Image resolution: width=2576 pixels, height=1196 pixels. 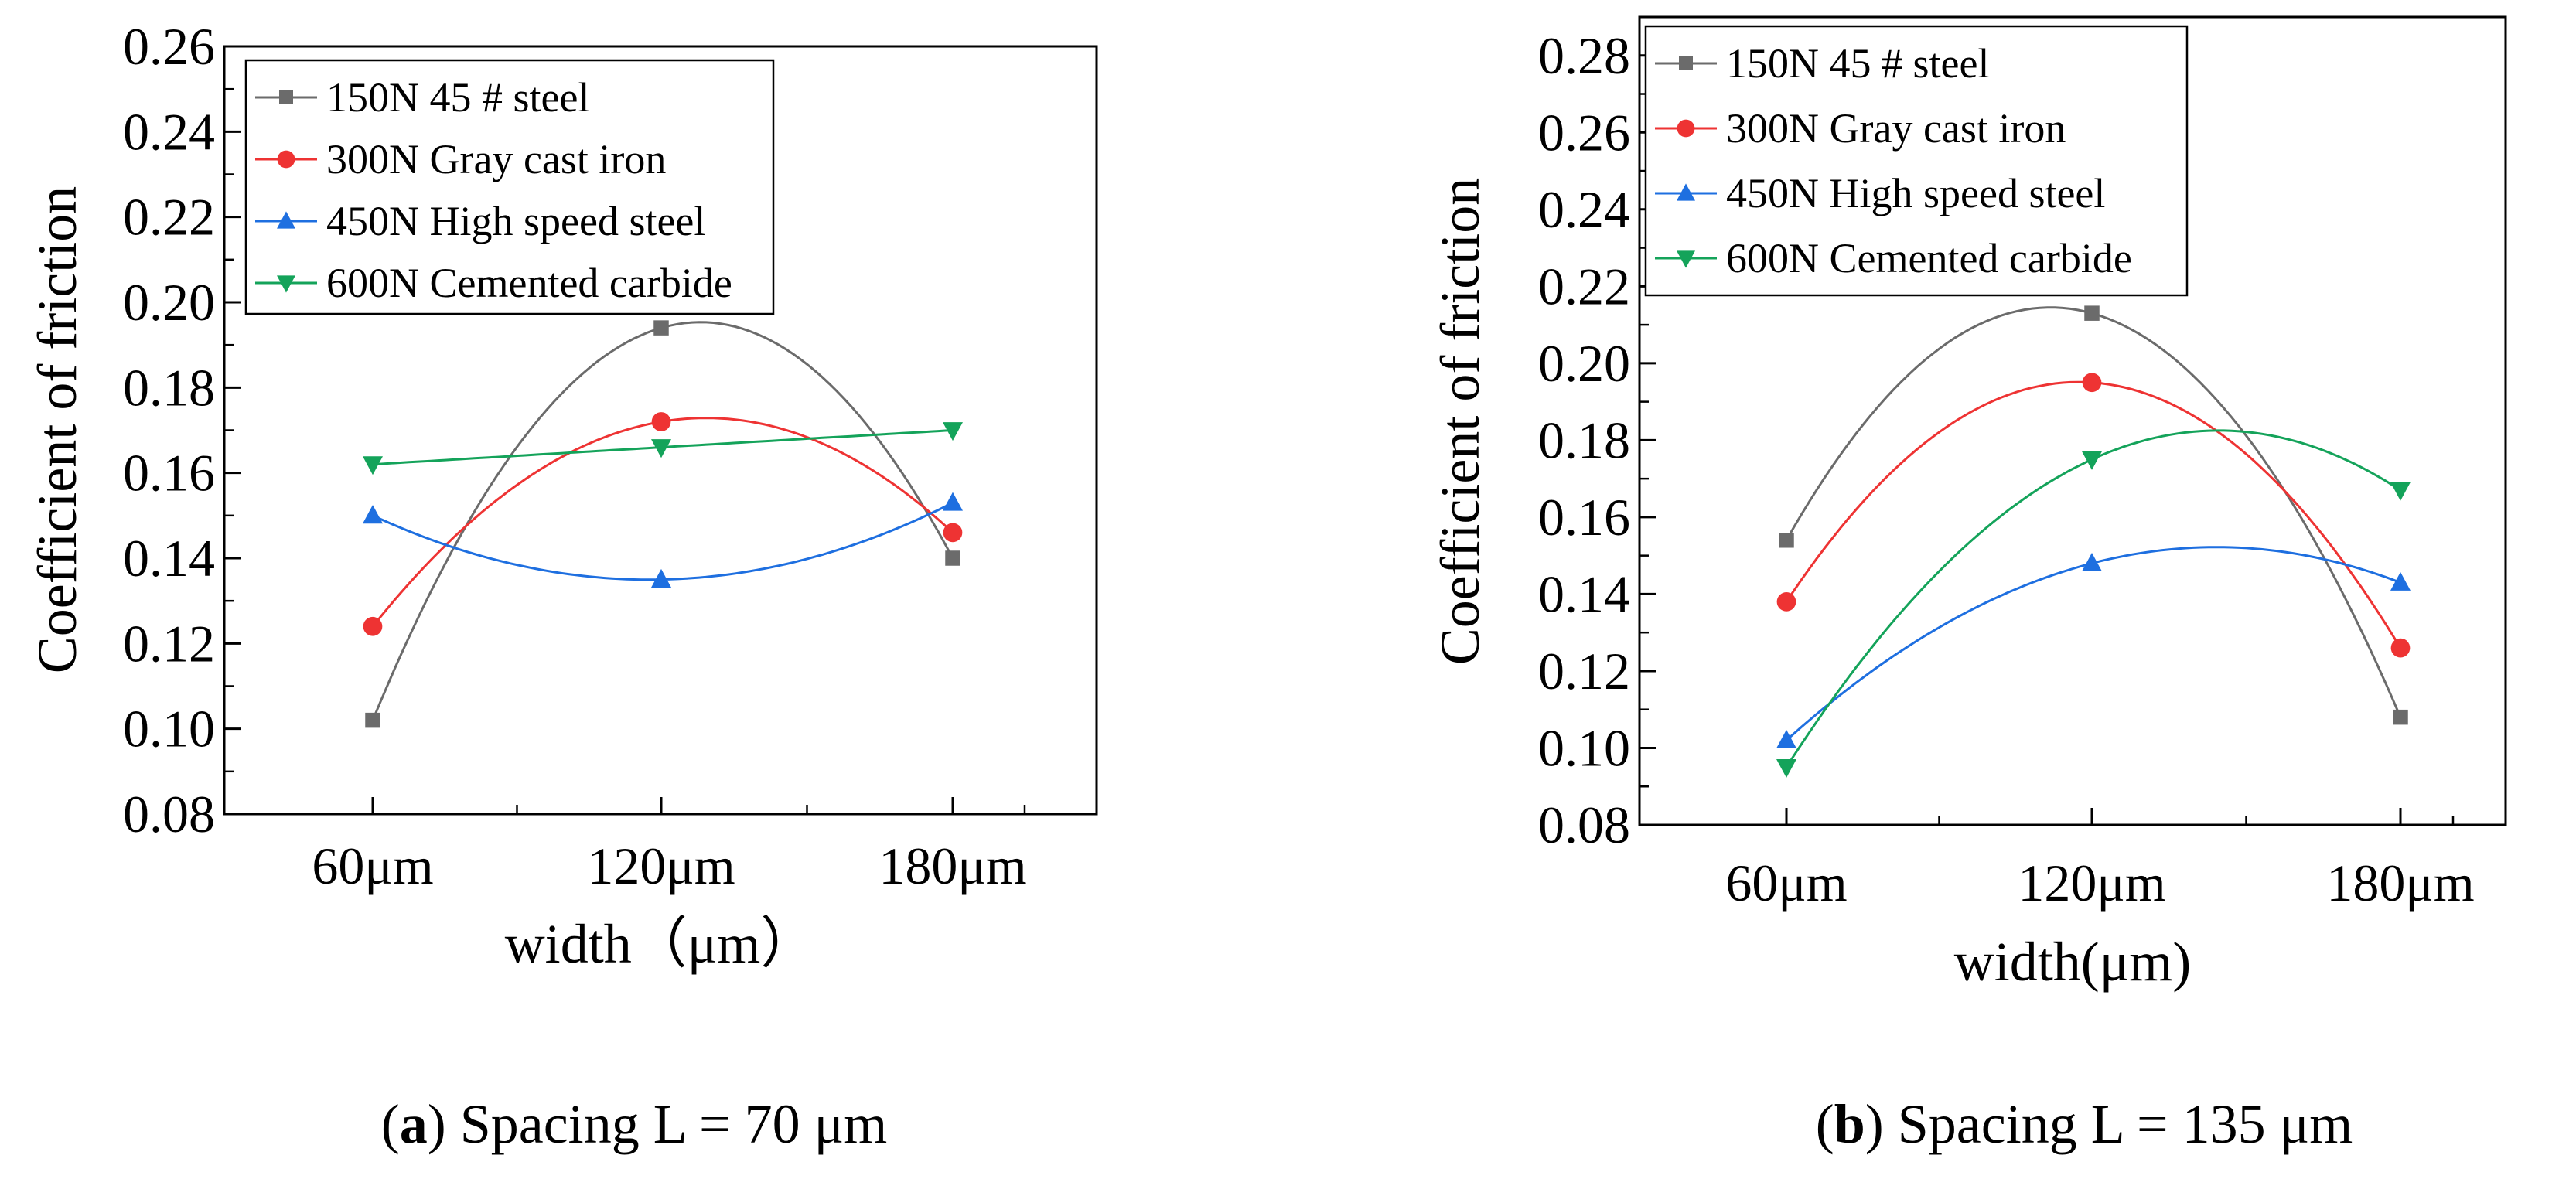 What do you see at coordinates (1584, 56) in the screenshot?
I see `y-tick-label: 0.28` at bounding box center [1584, 56].